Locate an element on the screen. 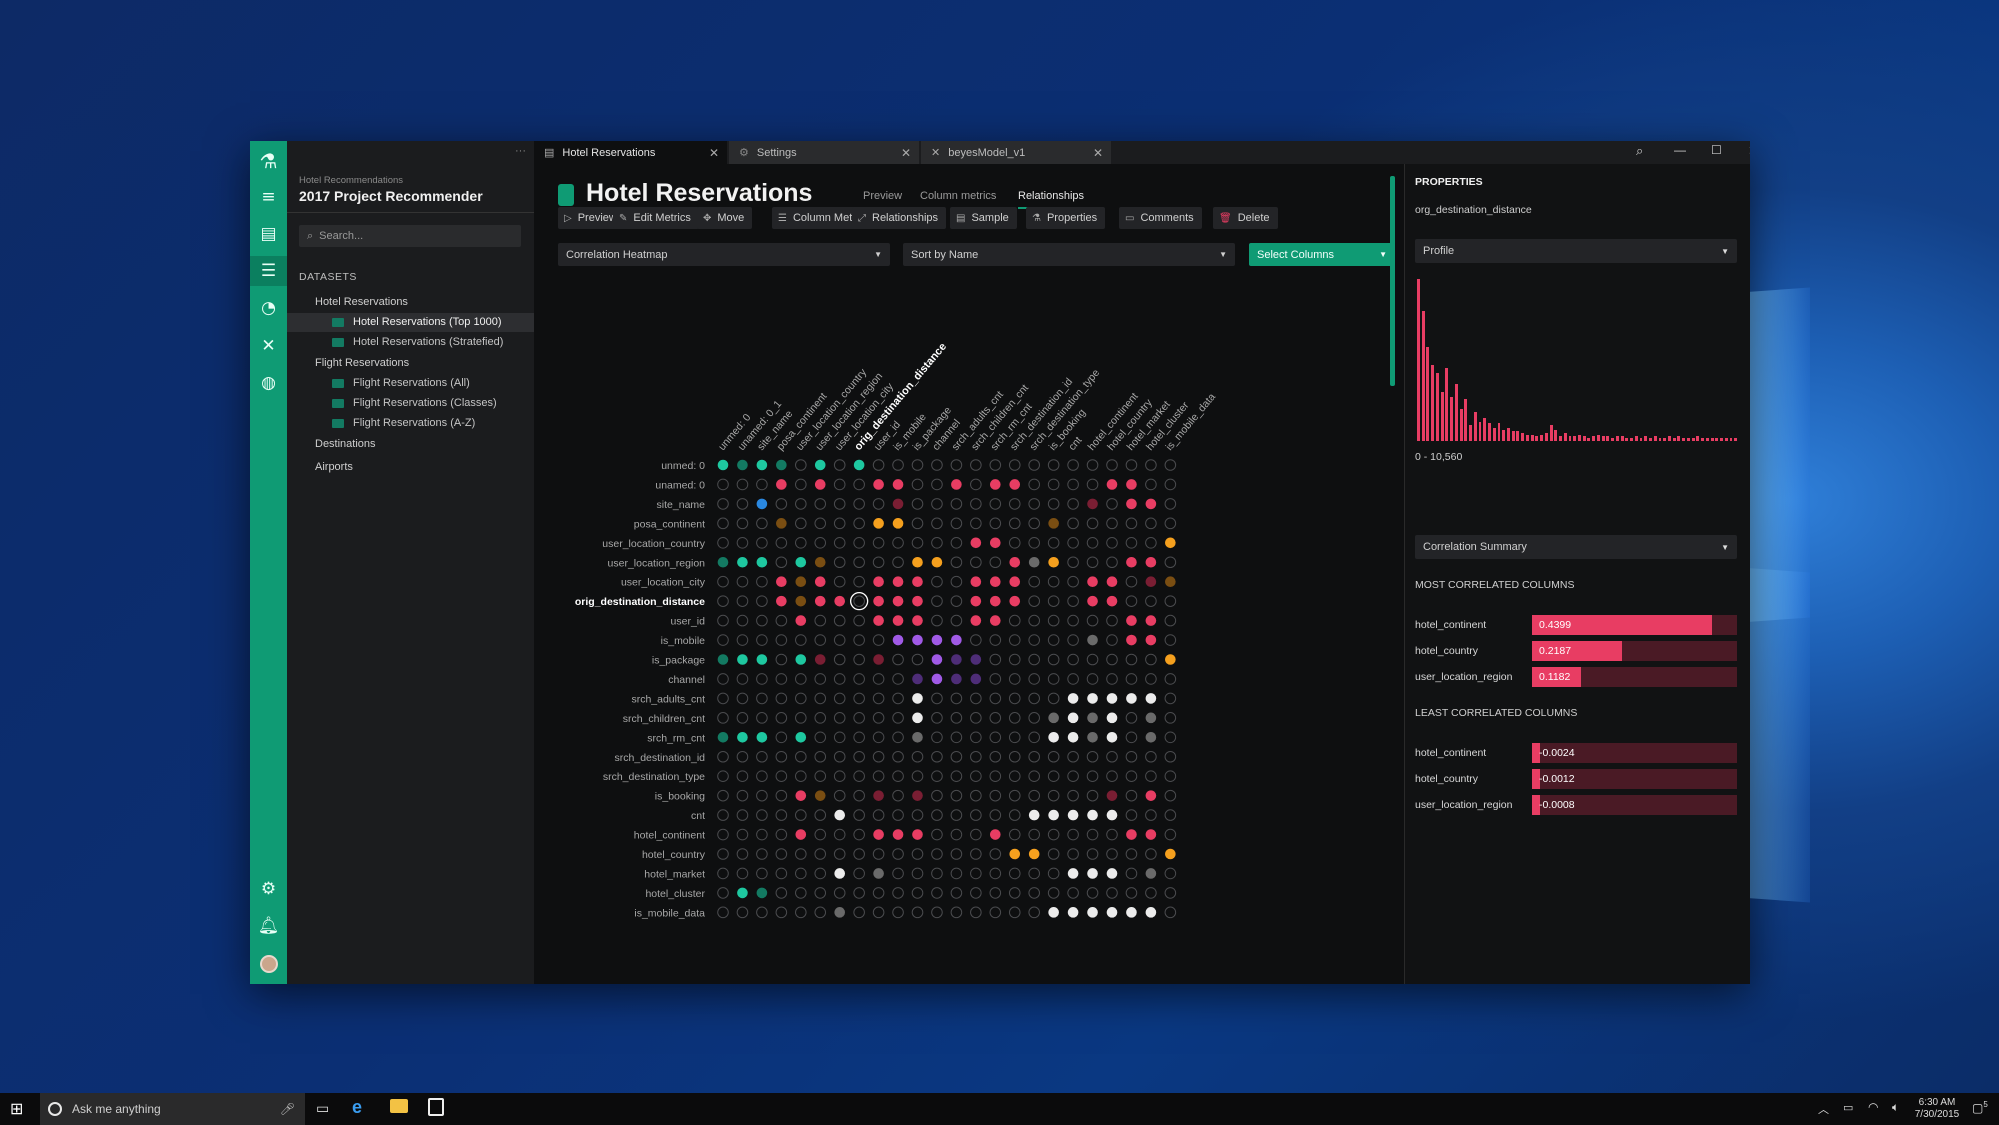 The image size is (1999, 1125). select-columns-button: Select Columns ▼ is located at coordinates (1322, 254).